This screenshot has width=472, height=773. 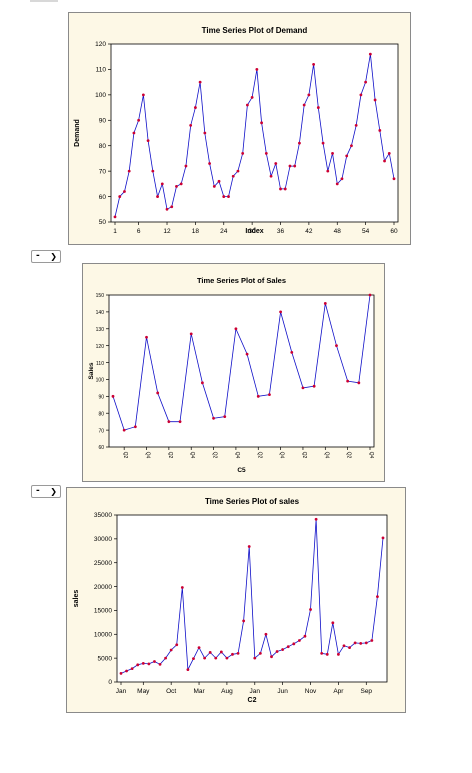 What do you see at coordinates (224, 231) in the screenshot?
I see `x-tick-label: 24` at bounding box center [224, 231].